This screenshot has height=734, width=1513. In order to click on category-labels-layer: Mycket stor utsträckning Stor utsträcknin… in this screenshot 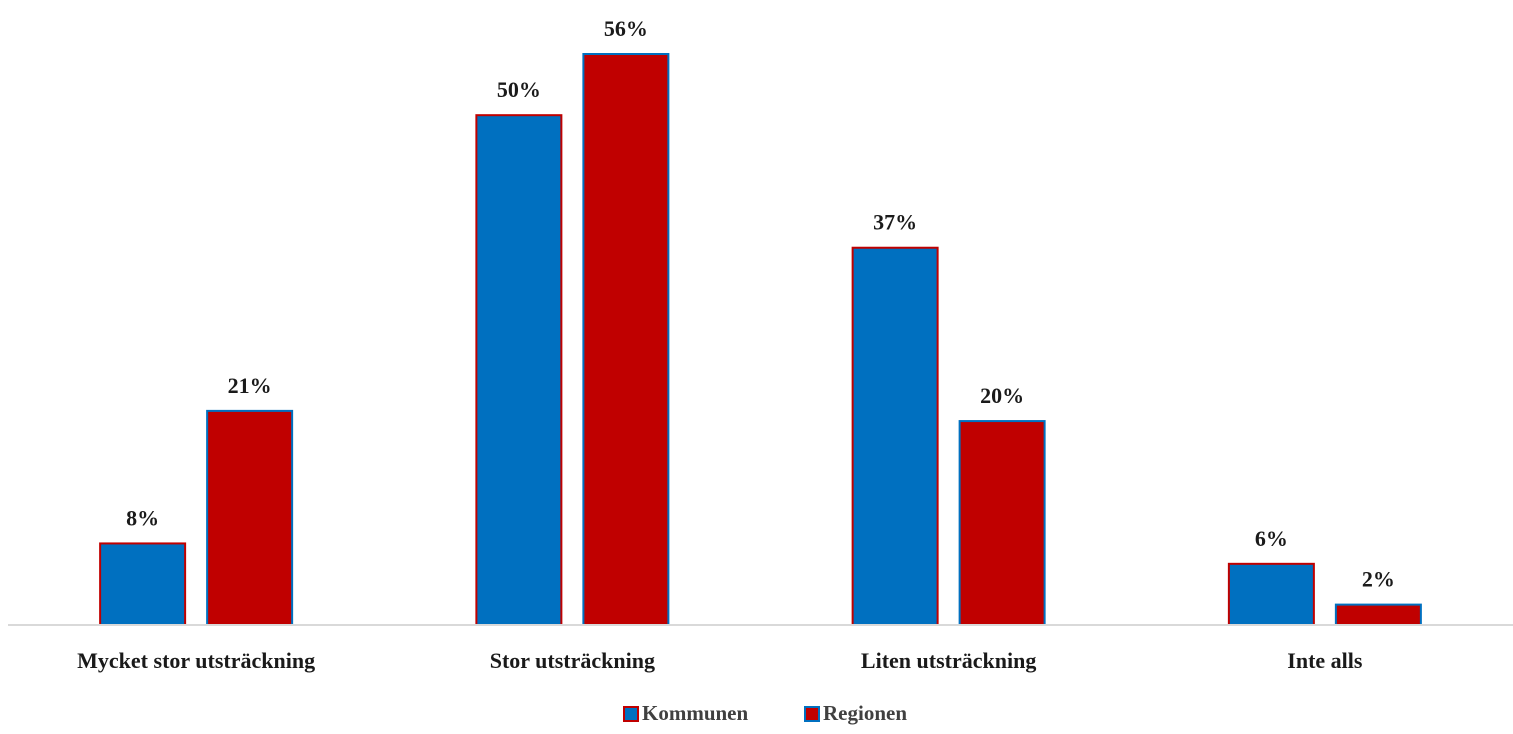, I will do `click(720, 660)`.